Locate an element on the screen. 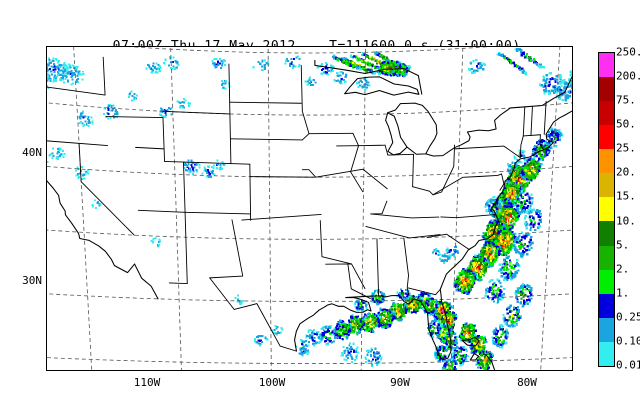  colorbar-tick-label: 0.10 is located at coordinates (628, 341).